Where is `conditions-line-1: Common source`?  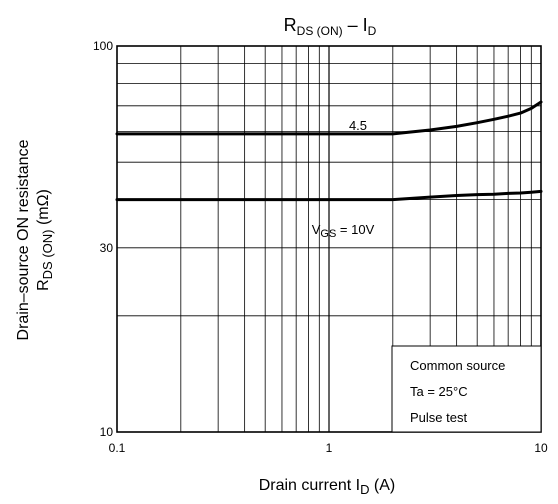 conditions-line-1: Common source is located at coordinates (457, 365).